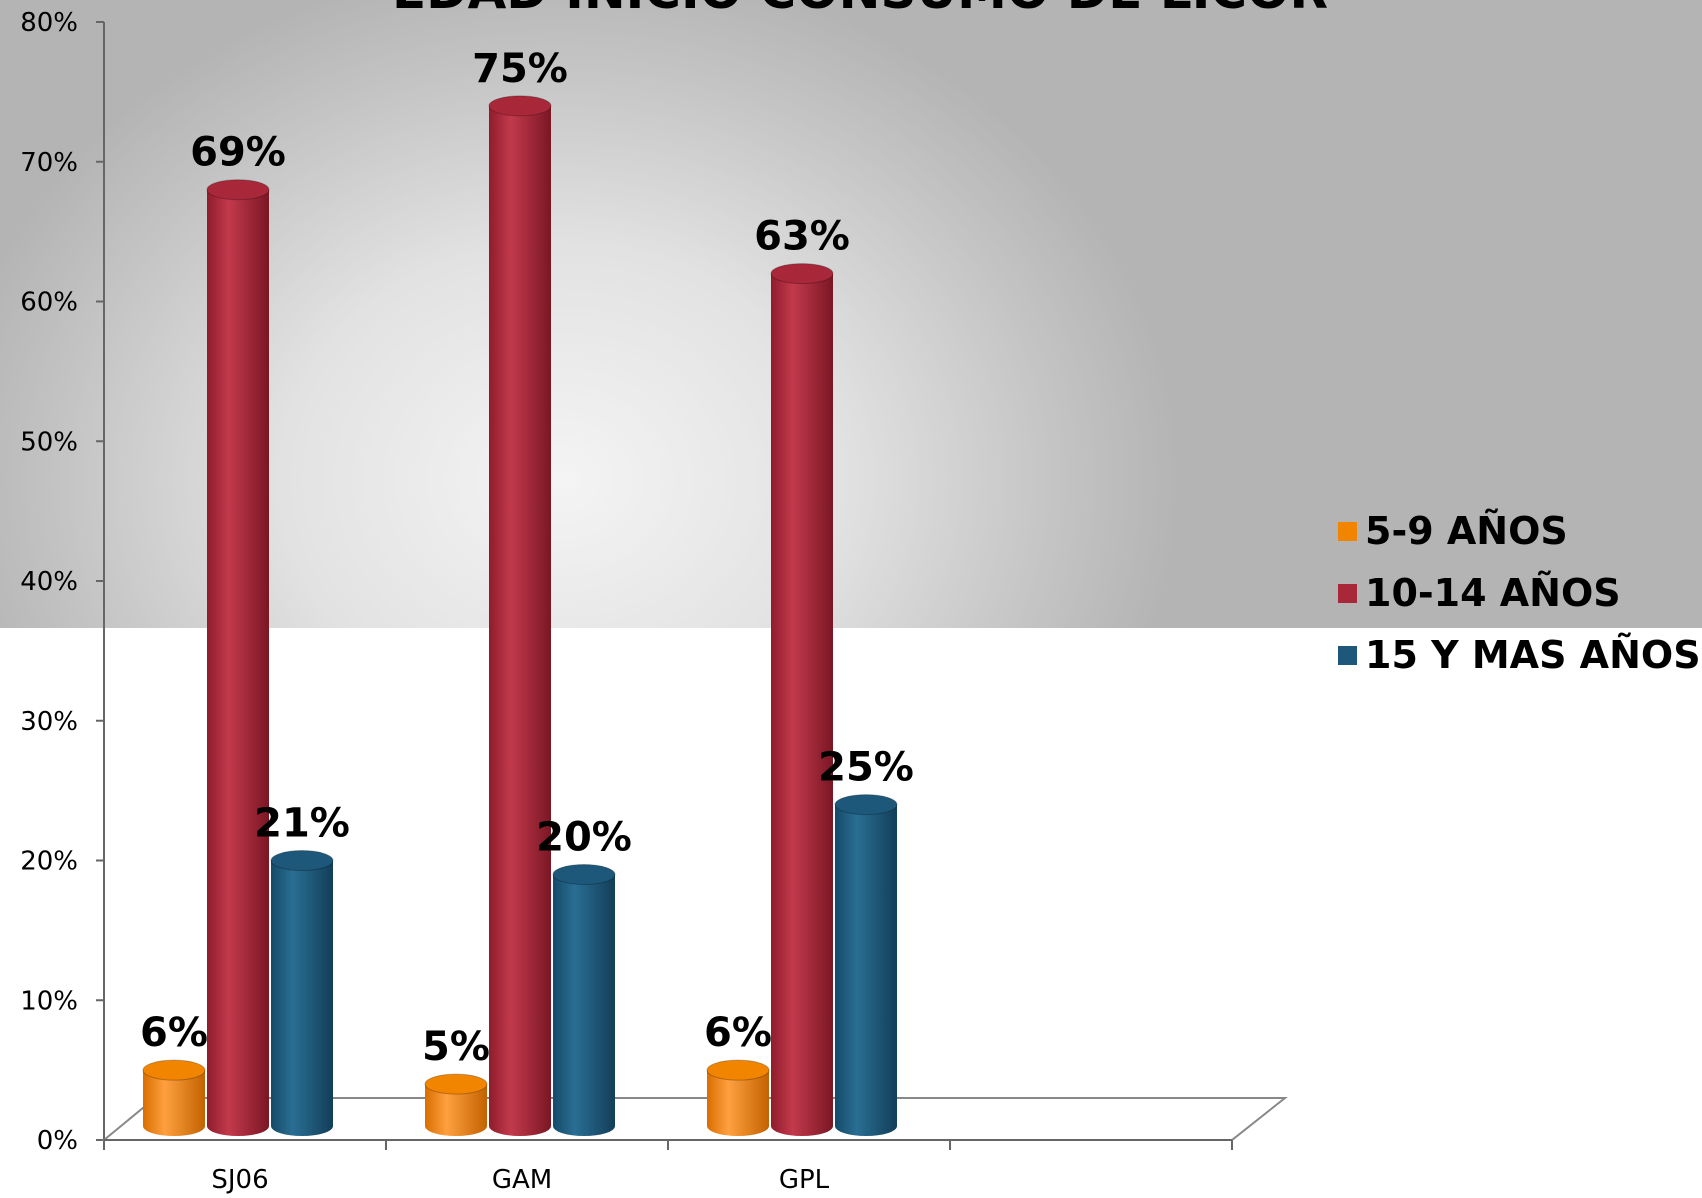 The height and width of the screenshot is (1198, 1702). I want to click on data-label: 75%, so click(520, 69).